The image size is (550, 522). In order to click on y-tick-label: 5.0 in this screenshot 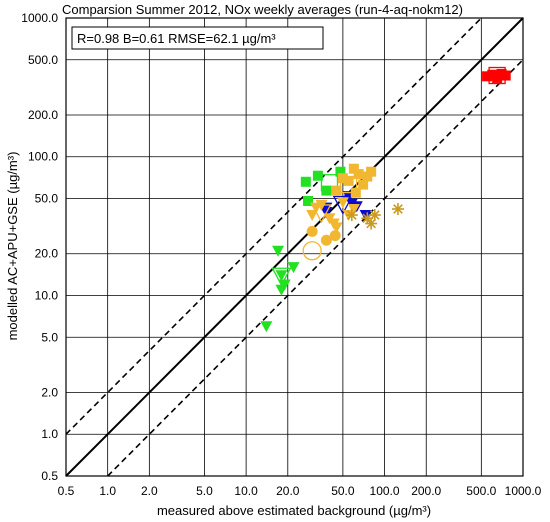, I will do `click(49, 337)`.